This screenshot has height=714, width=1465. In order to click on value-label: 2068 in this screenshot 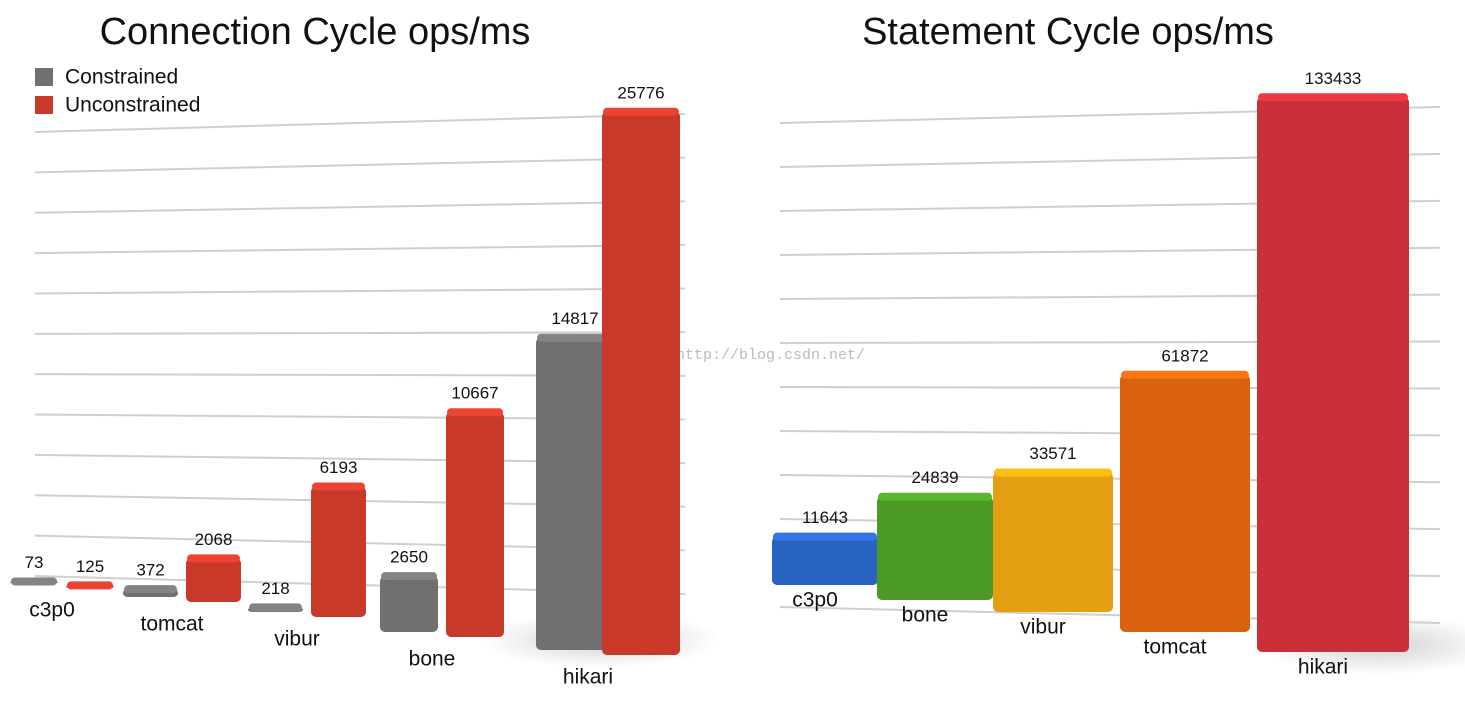, I will do `click(214, 539)`.